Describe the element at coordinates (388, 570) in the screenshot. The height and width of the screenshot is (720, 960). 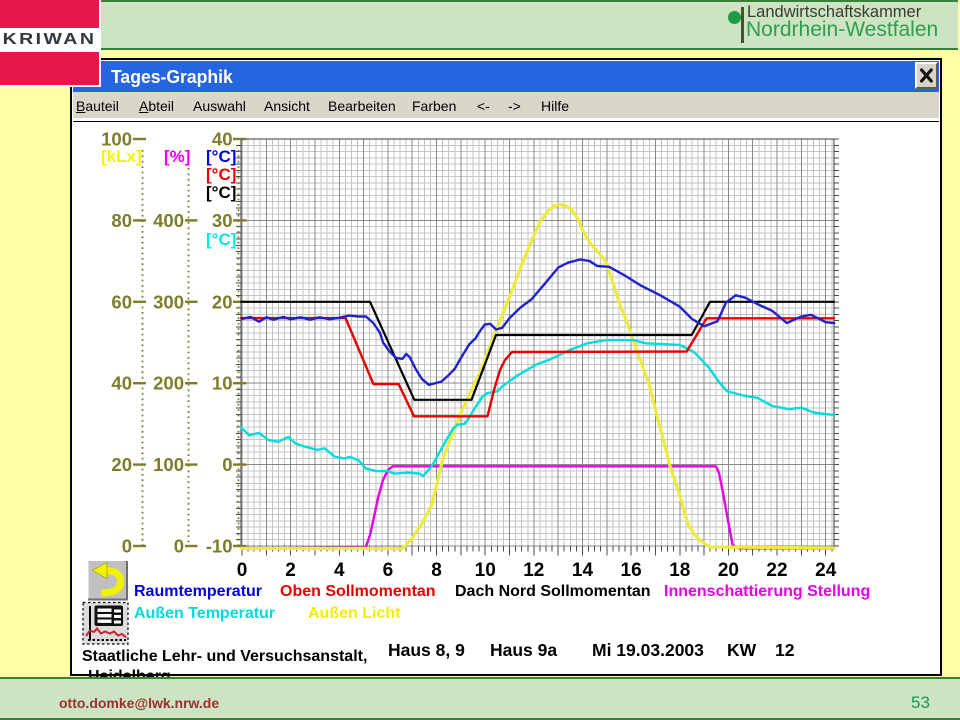
I see `svg-text: 6` at that location.